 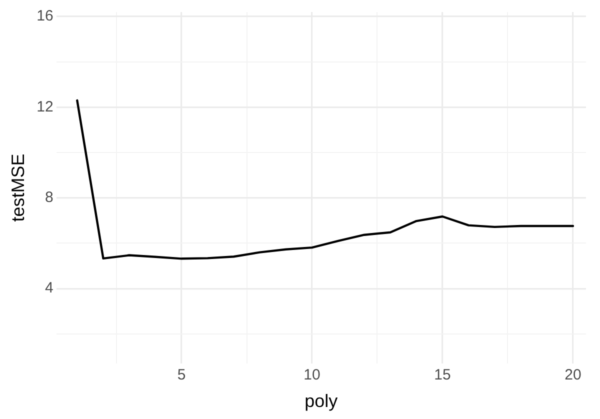 What do you see at coordinates (45, 16) in the screenshot?
I see `y-tick-label: 16` at bounding box center [45, 16].